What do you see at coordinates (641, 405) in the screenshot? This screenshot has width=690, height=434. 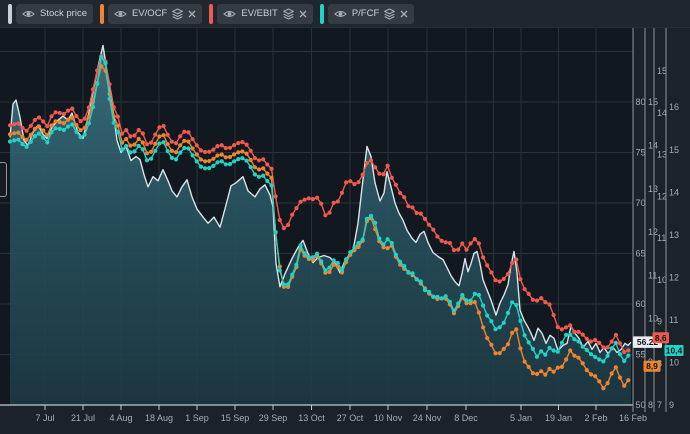 I see `y-tick-label: 50` at bounding box center [641, 405].